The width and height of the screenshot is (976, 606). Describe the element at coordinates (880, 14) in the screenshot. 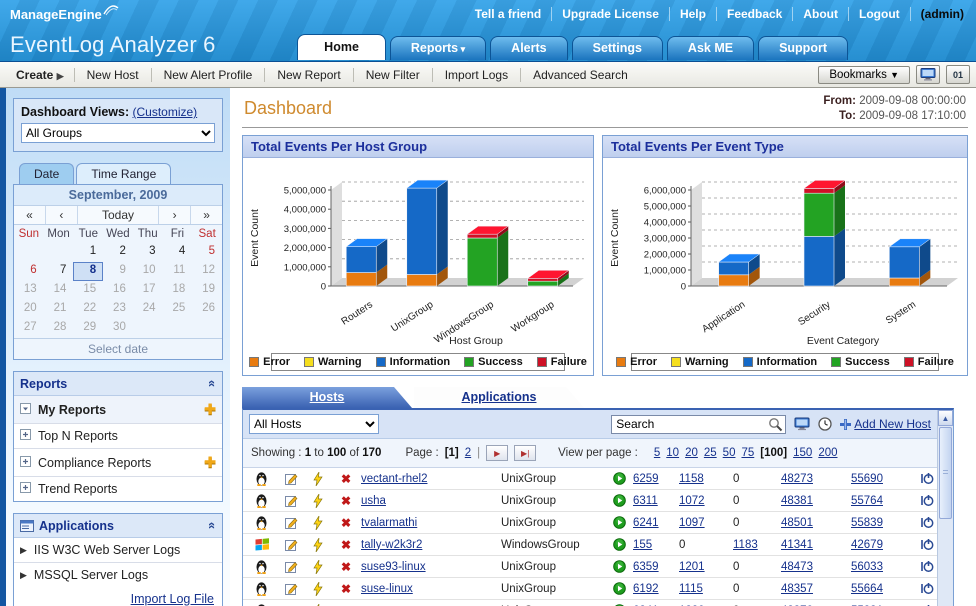

I see `header-link-logout: Logout` at that location.